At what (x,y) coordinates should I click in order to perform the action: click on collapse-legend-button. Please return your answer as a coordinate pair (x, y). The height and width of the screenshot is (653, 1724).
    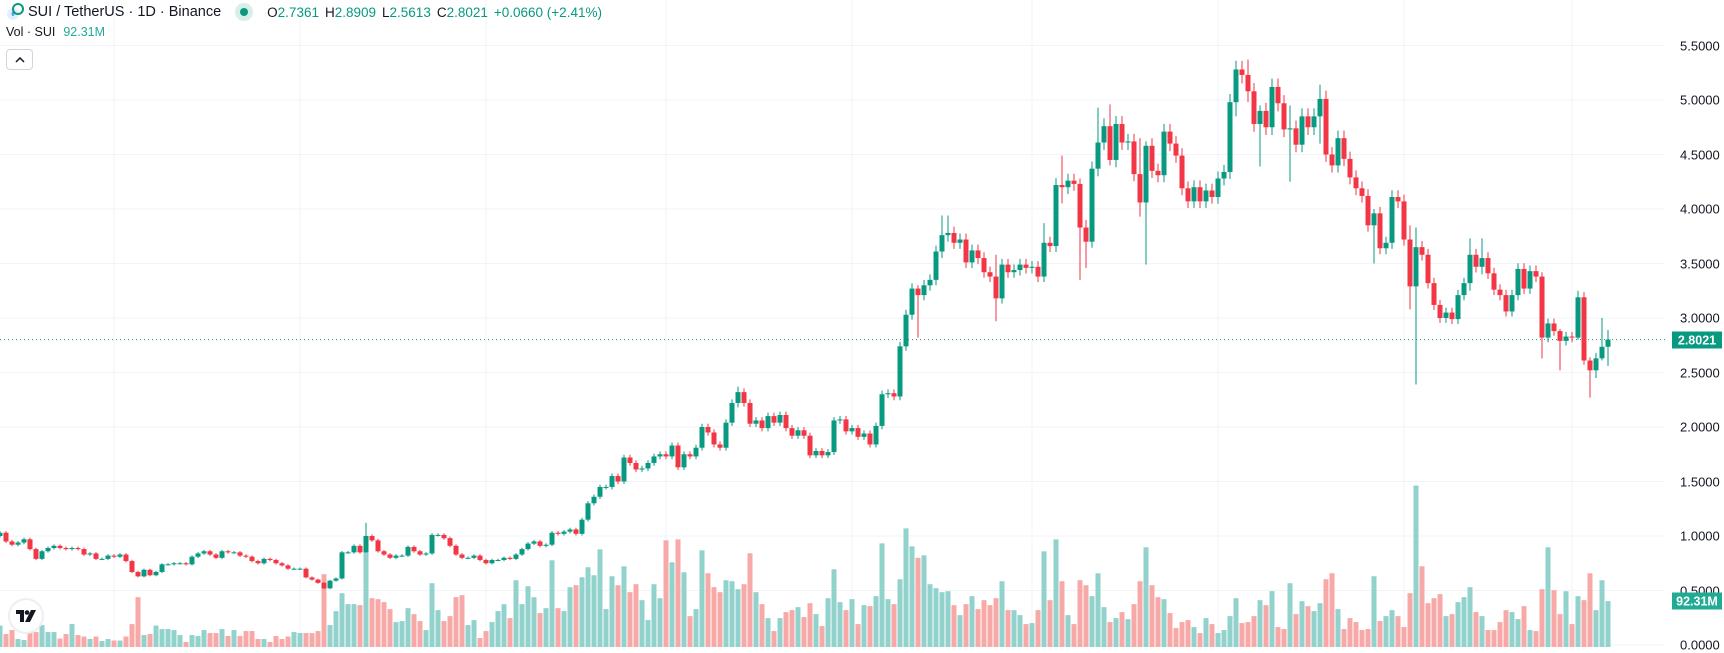
    Looking at the image, I should click on (19, 59).